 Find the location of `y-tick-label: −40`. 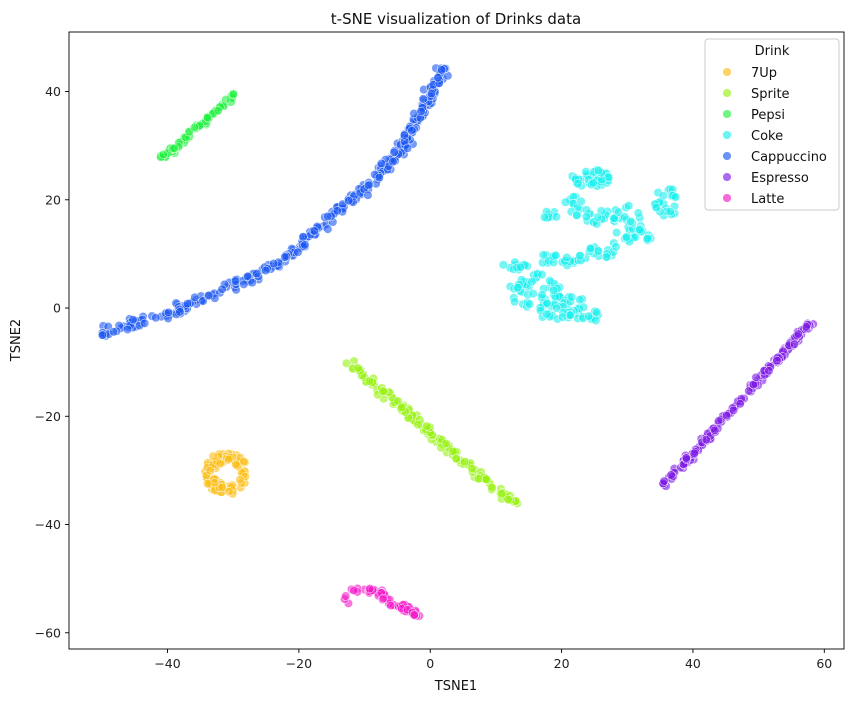

y-tick-label: −40 is located at coordinates (48, 524).